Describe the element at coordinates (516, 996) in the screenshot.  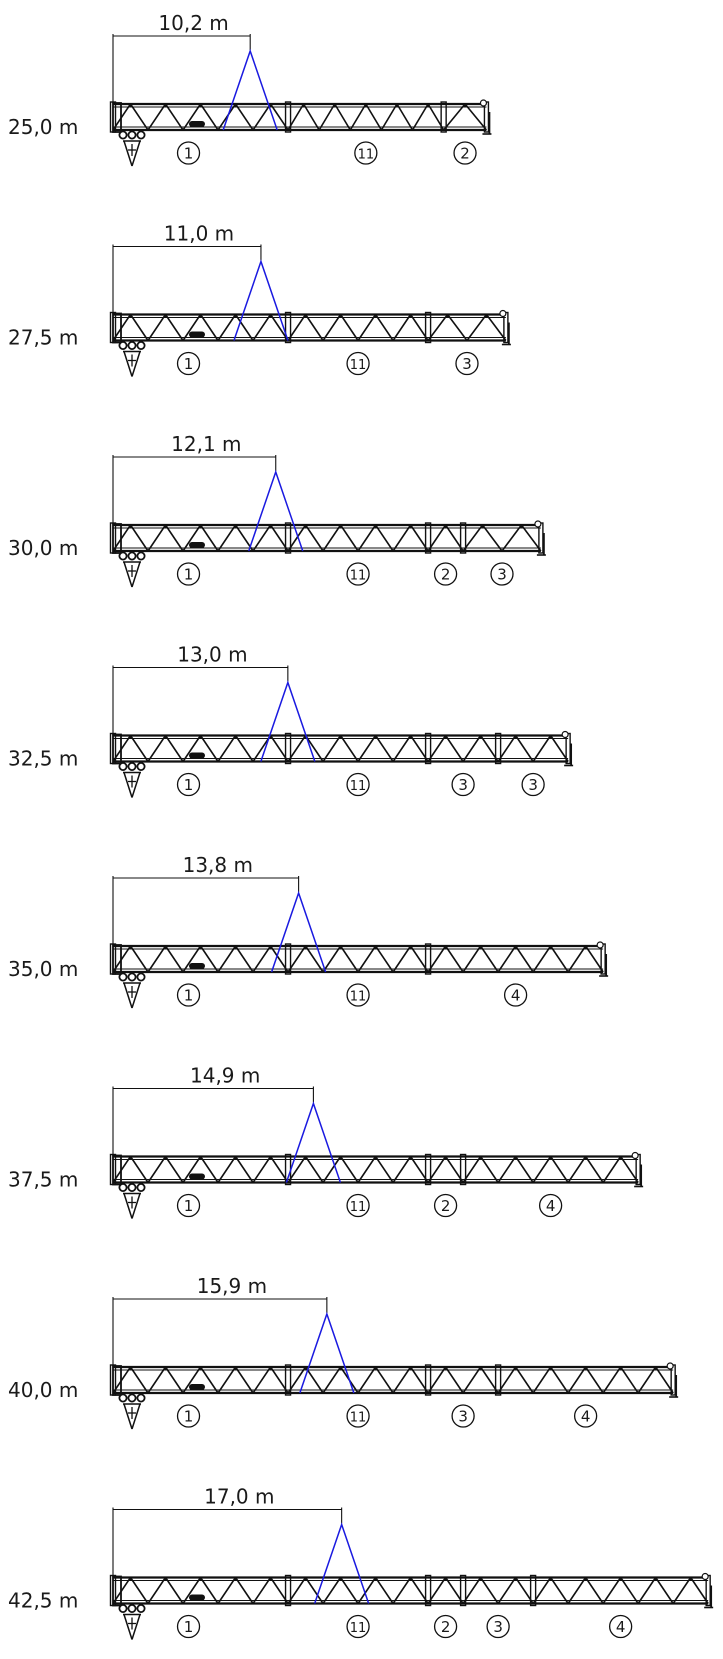
I see `segment-number-label: 4` at that location.